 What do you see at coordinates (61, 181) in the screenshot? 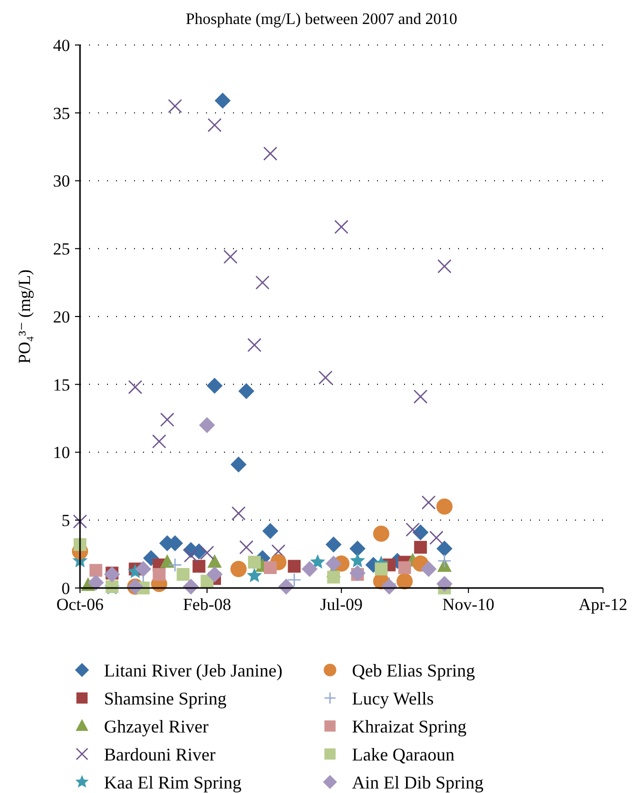
I see `y-tick-label: 30` at bounding box center [61, 181].